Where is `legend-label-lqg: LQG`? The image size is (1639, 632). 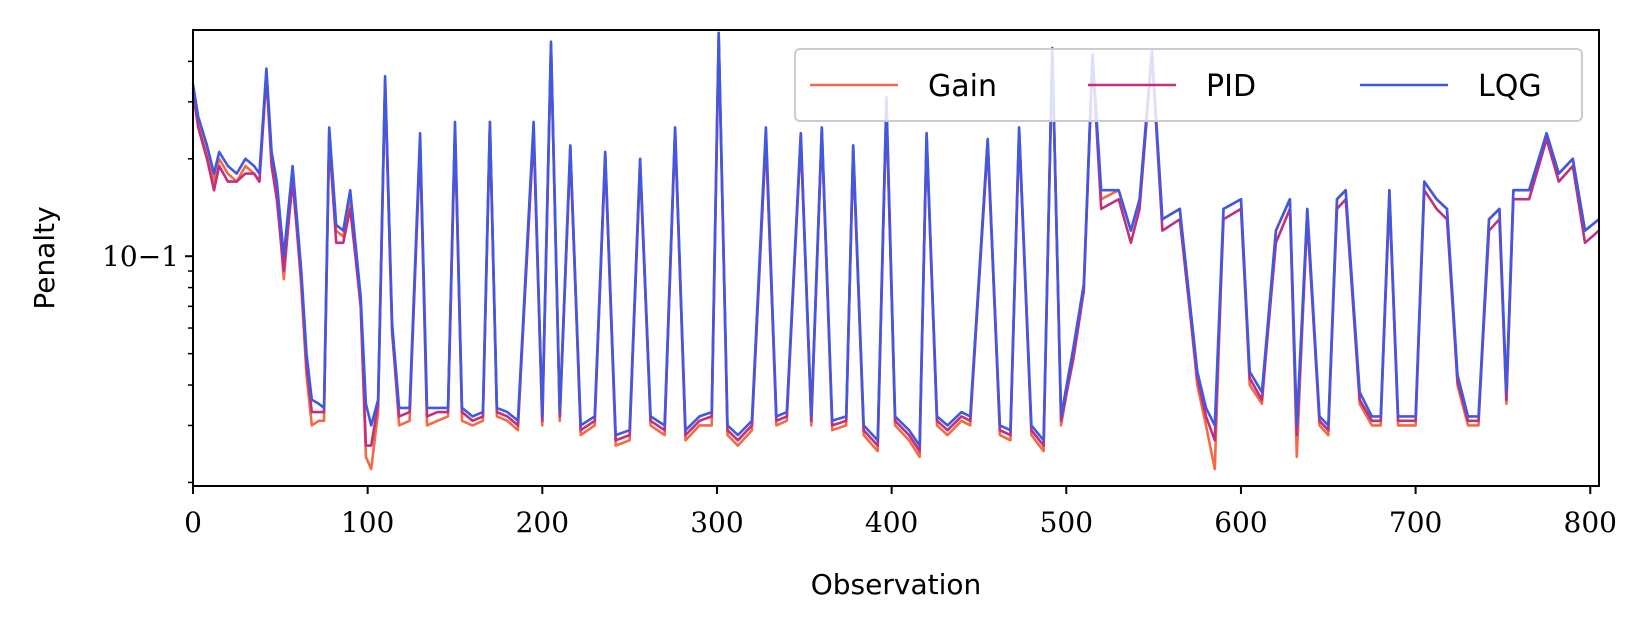
legend-label-lqg: LQG is located at coordinates (1510, 86).